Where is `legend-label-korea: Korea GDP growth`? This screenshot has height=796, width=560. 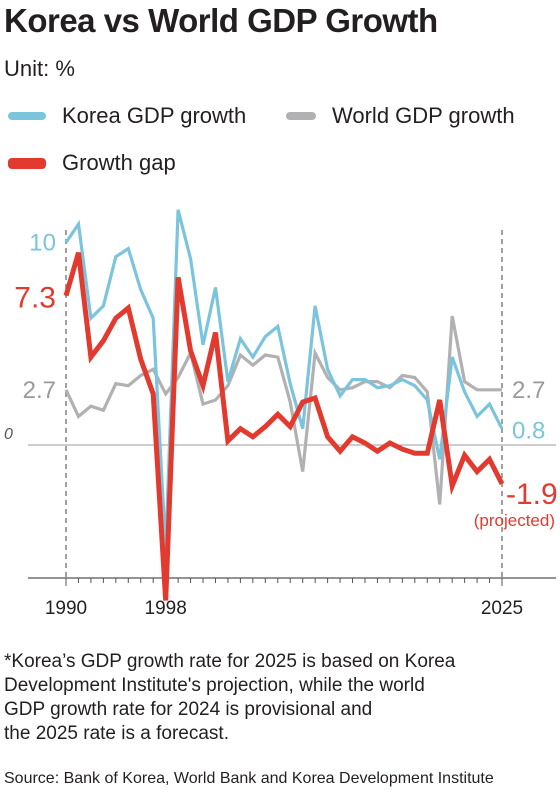 legend-label-korea: Korea GDP growth is located at coordinates (154, 115).